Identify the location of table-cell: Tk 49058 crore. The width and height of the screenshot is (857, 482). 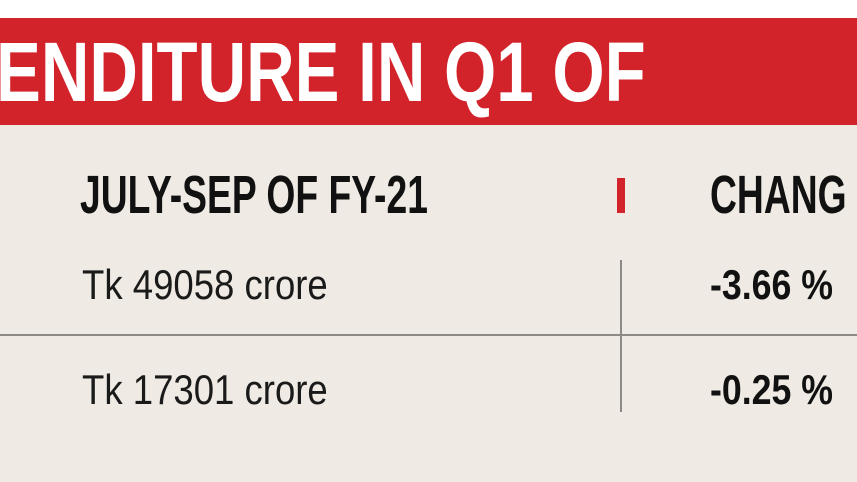
(205, 284).